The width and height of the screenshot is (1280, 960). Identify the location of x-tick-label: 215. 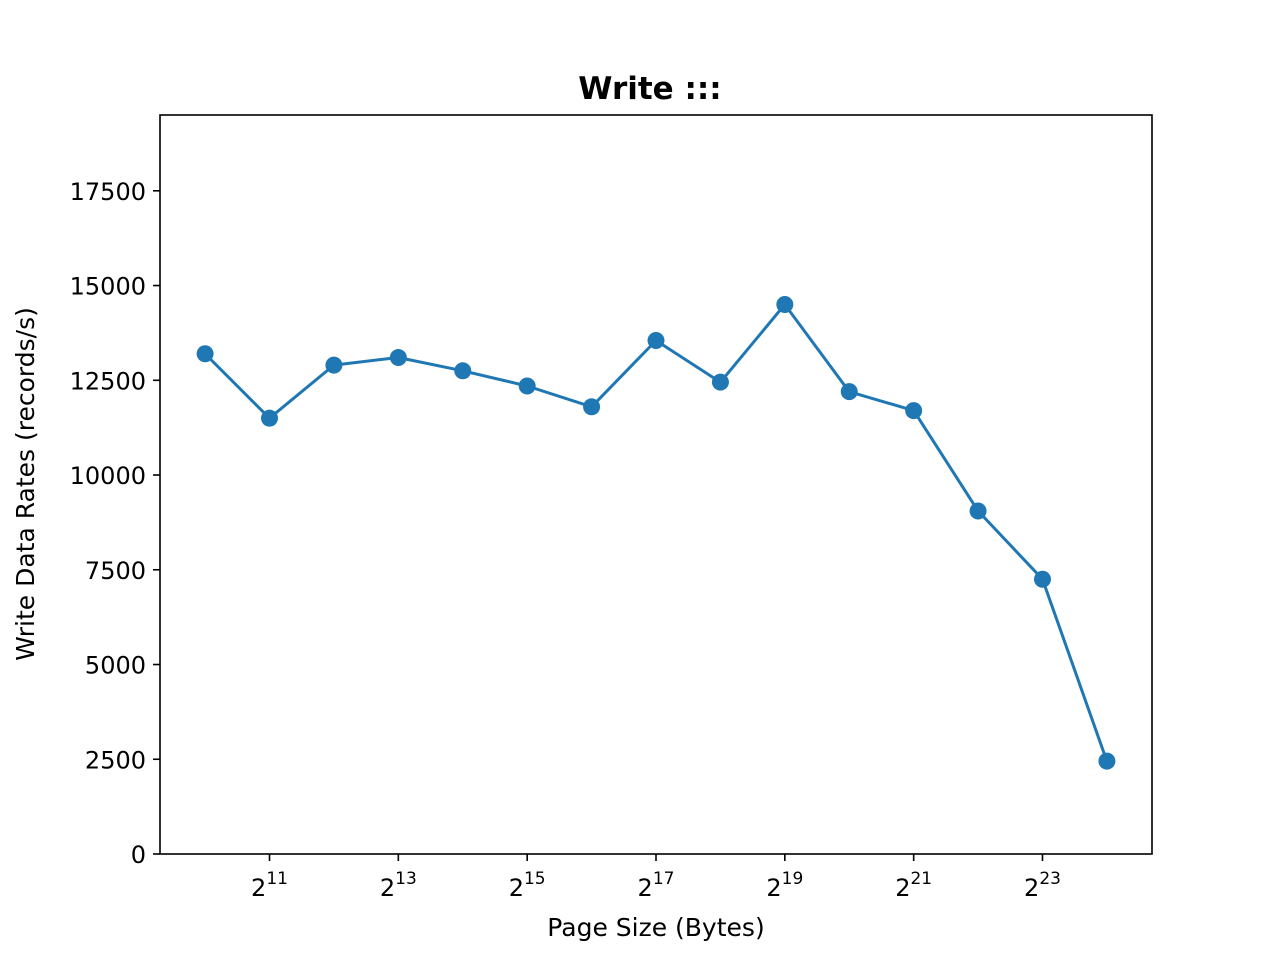
(527, 885).